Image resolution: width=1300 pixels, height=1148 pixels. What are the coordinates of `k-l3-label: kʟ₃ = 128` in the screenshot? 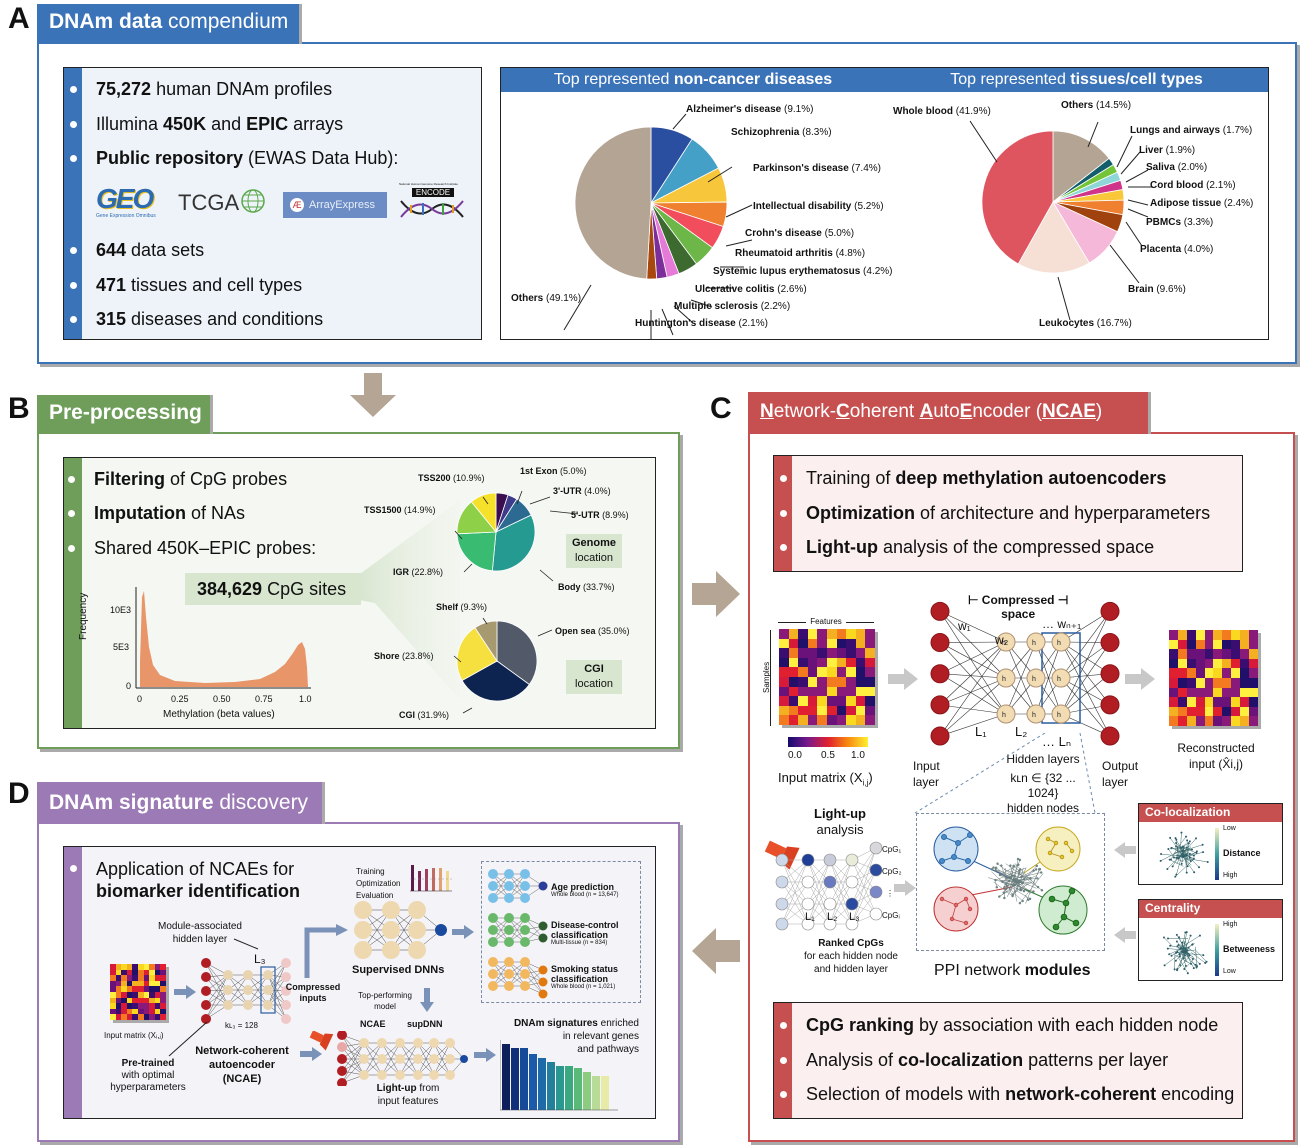 It's located at (241, 1025).